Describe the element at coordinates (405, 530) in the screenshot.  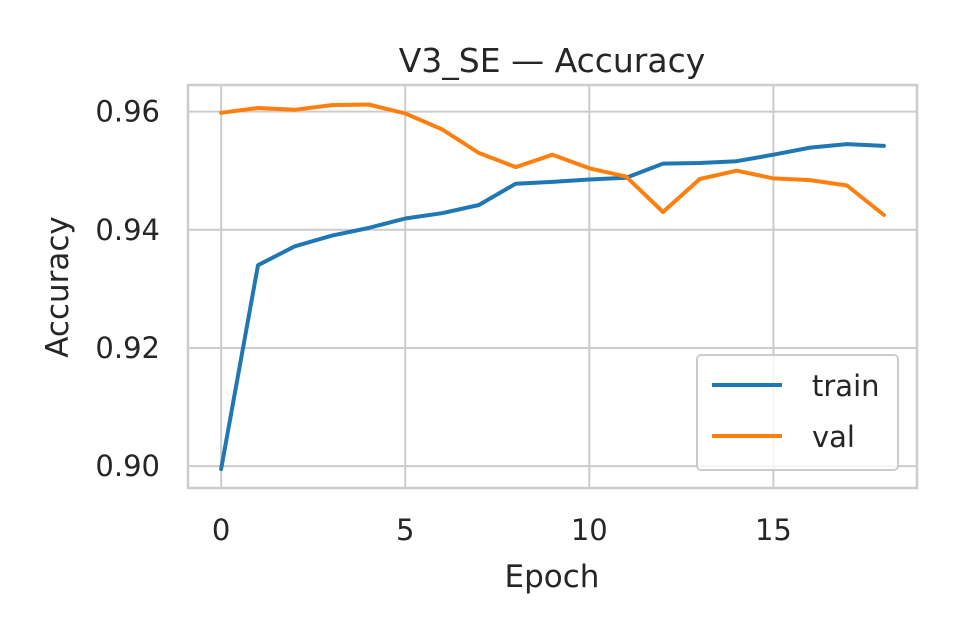
I see `x-tick-label: 5` at that location.